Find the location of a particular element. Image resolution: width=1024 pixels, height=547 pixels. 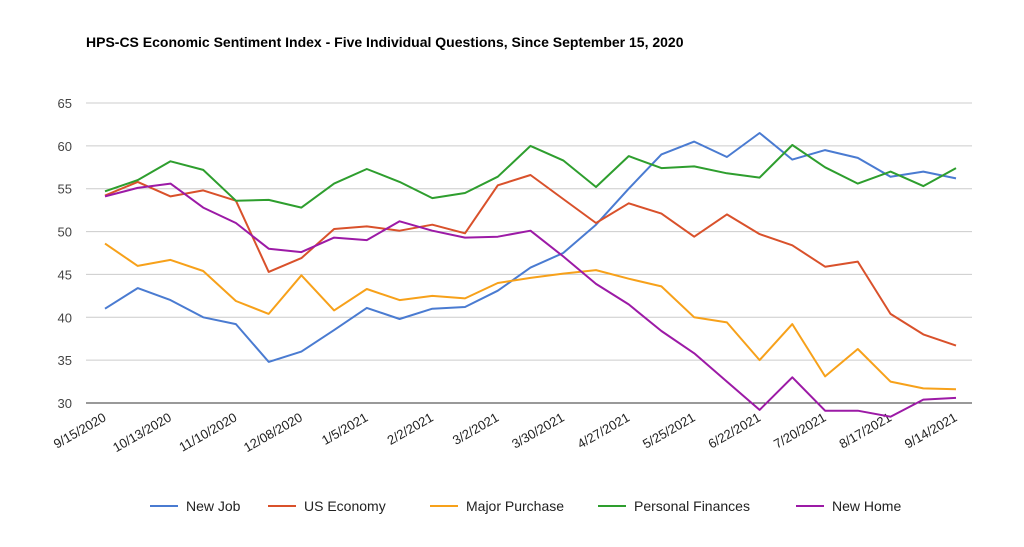

legend-item-personal-finances: Personal Finances is located at coordinates (674, 506).